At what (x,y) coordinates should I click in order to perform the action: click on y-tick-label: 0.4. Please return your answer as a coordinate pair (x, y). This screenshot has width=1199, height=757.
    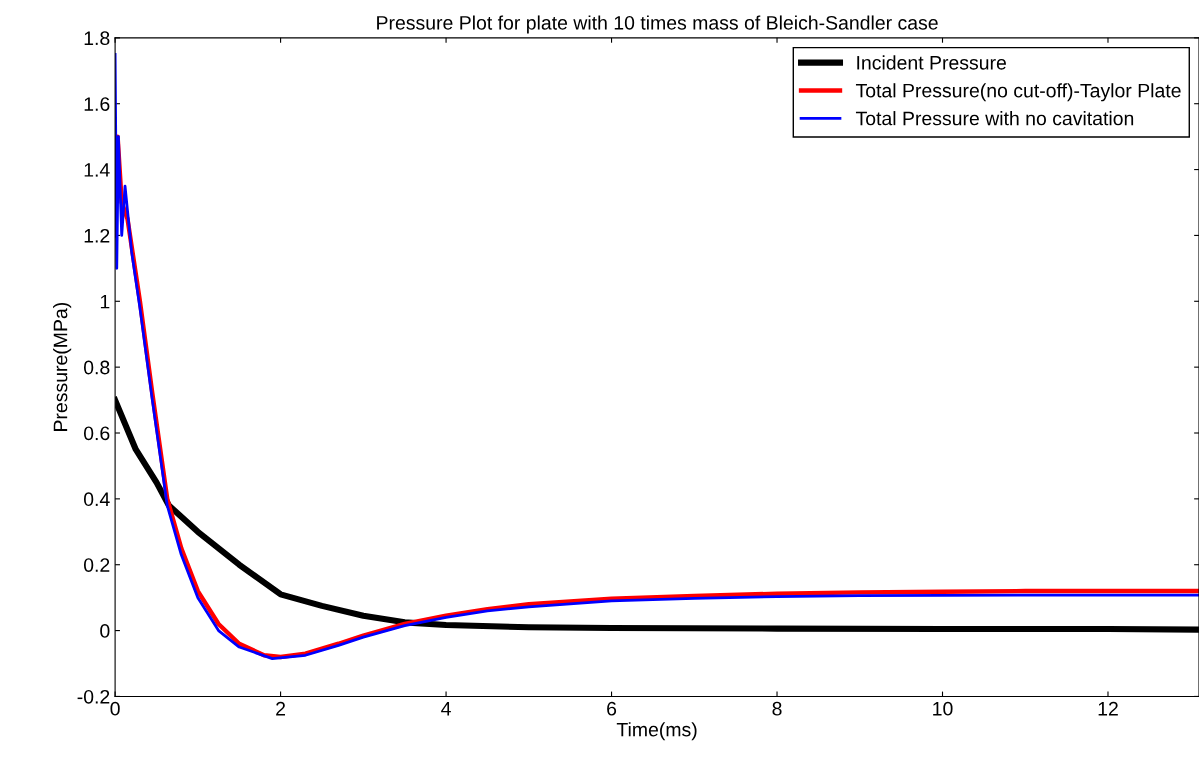
    Looking at the image, I should click on (96, 499).